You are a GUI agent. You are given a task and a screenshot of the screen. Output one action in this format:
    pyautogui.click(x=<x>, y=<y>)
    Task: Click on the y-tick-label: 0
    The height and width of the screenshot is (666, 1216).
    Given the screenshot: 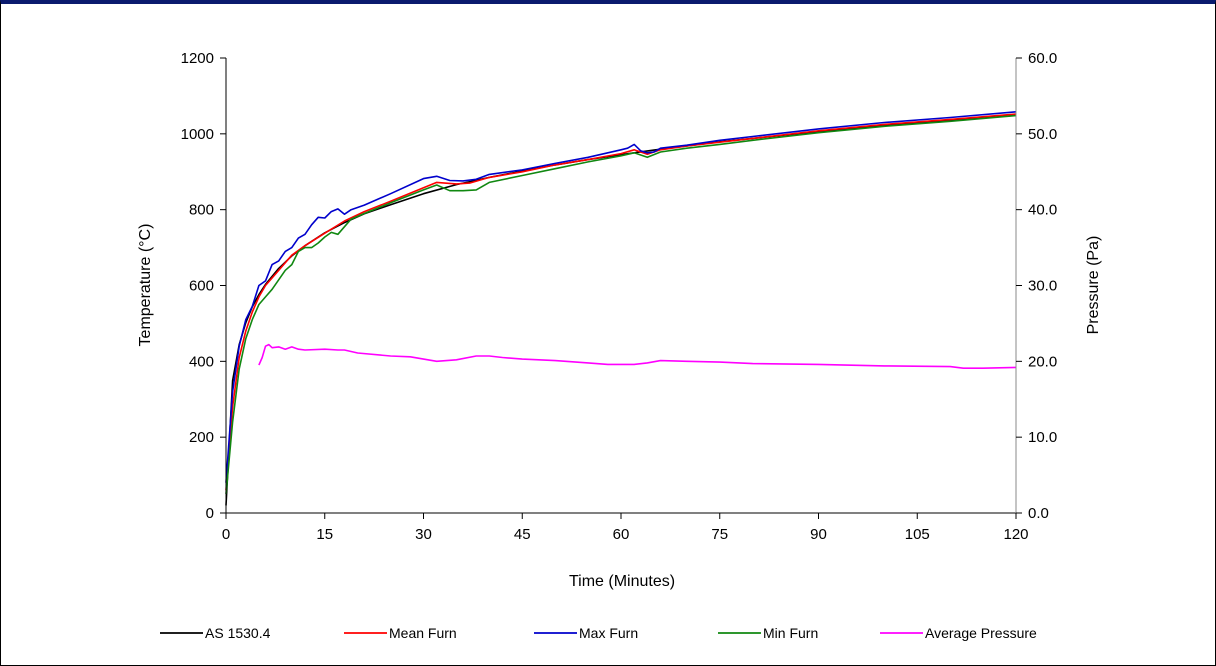 What is the action you would take?
    pyautogui.click(x=210, y=513)
    